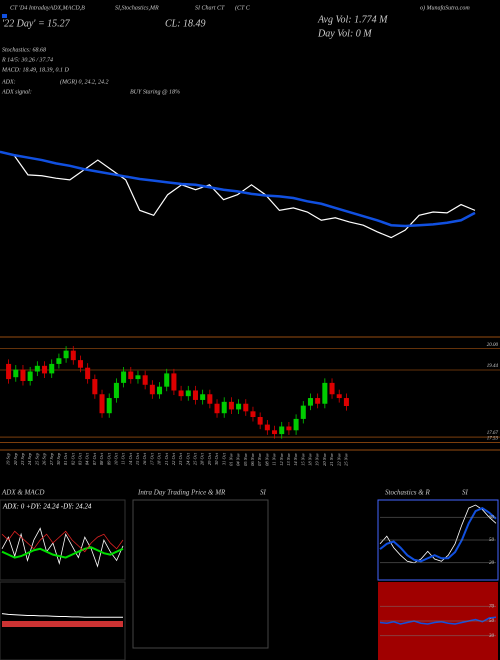 The width and height of the screenshot is (500, 660). I want to click on y-tick-label: 17.53, so click(493, 439).